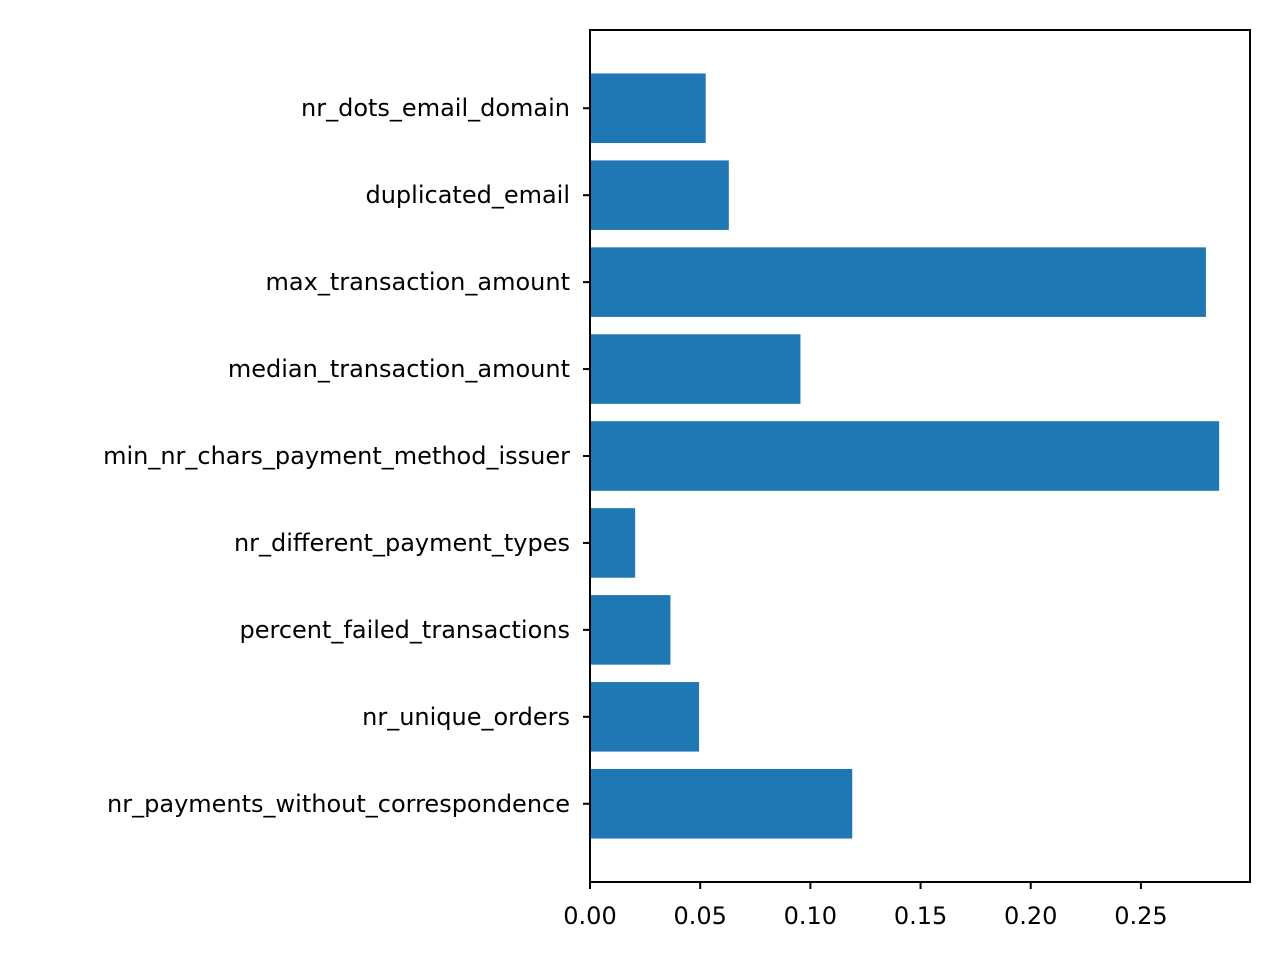 The width and height of the screenshot is (1280, 960). What do you see at coordinates (898, 282) in the screenshot?
I see `bar-max-transaction-amount` at bounding box center [898, 282].